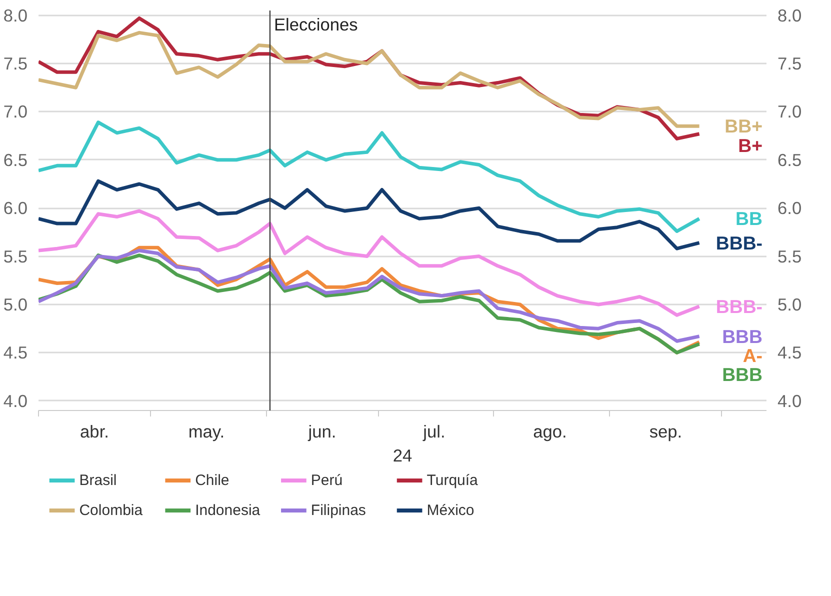  I want to click on y2-tick-label: 5.5, so click(790, 256).